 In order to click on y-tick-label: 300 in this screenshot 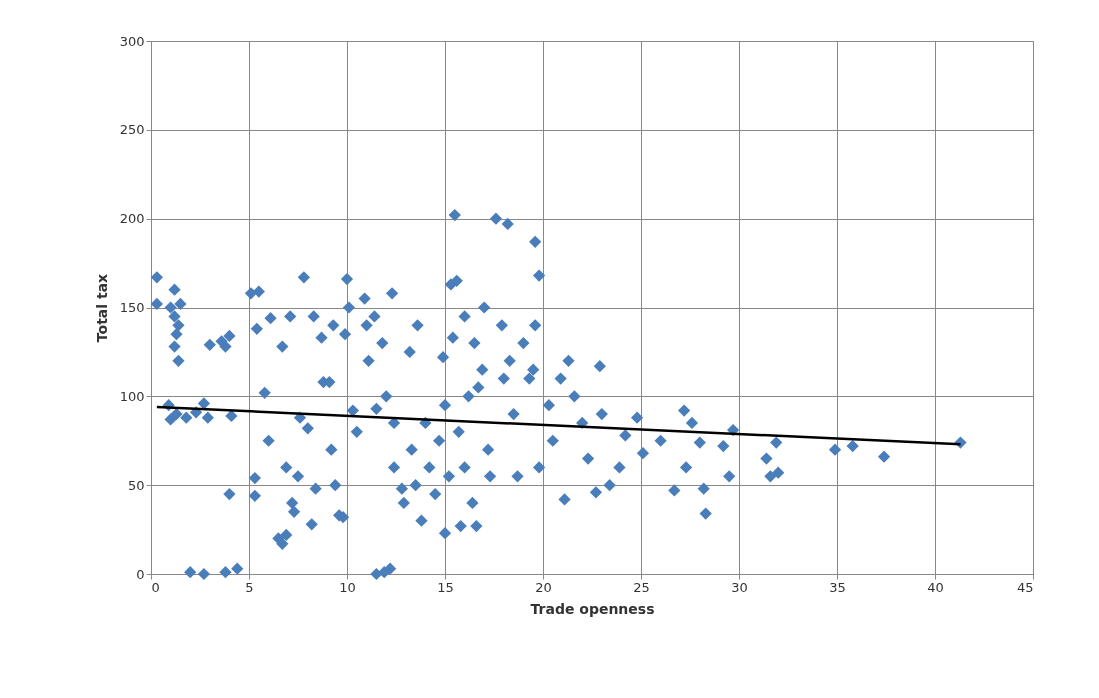, I will do `click(132, 41)`.